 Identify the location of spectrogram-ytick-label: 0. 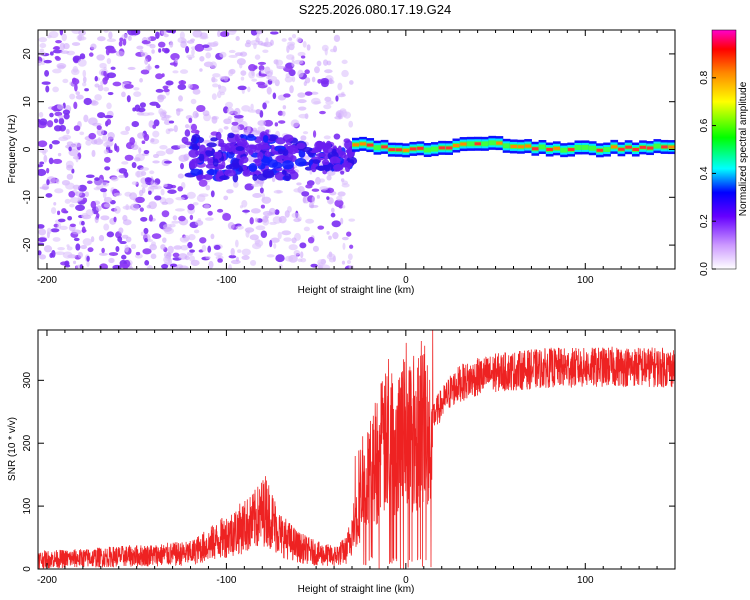
(27, 149).